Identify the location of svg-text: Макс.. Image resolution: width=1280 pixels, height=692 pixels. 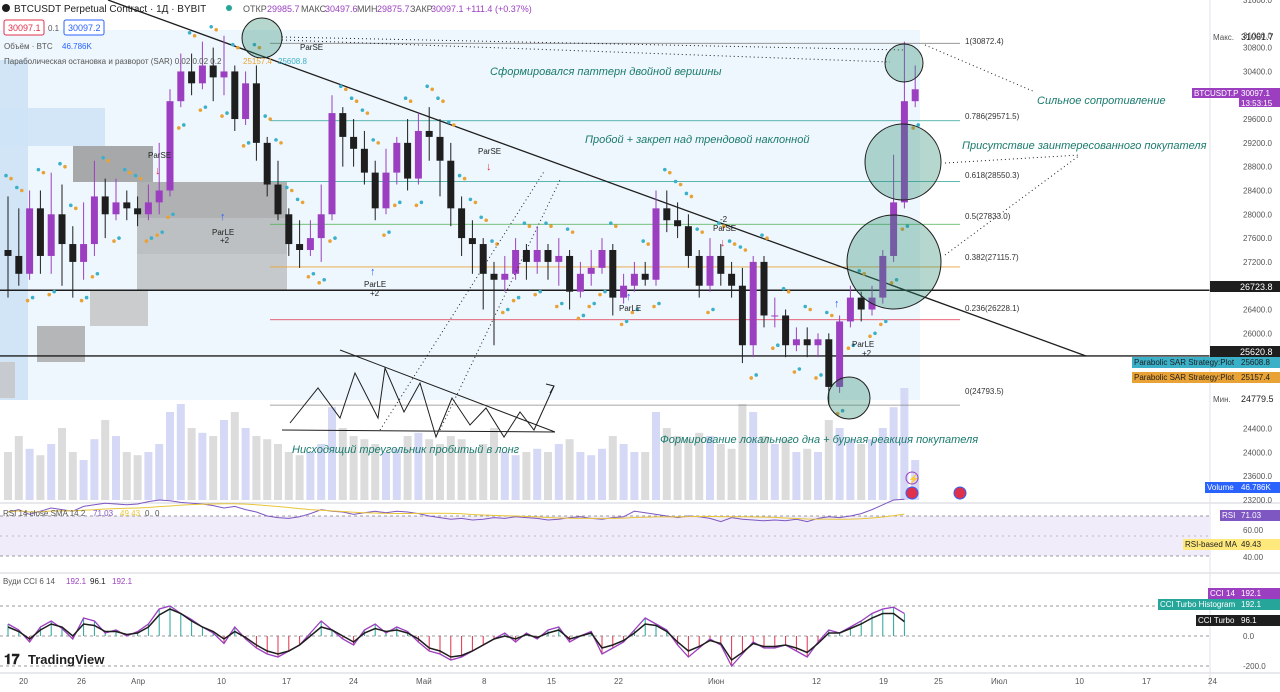
(1223, 37).